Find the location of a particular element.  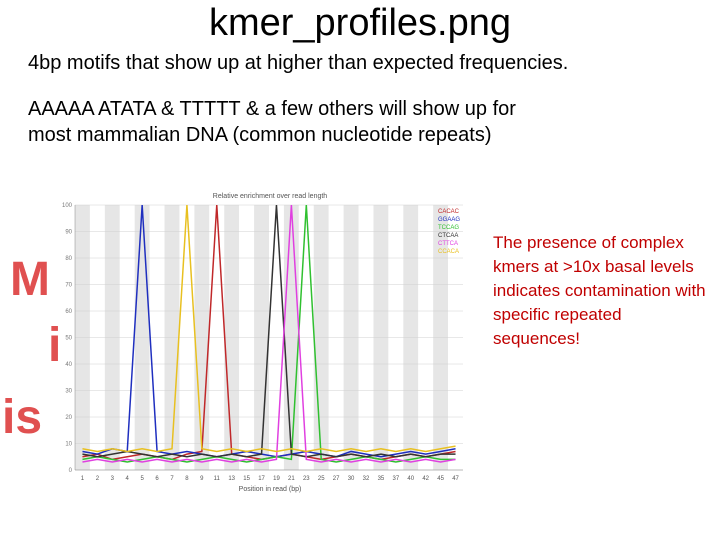

y-tick-label: 80 is located at coordinates (68, 259).